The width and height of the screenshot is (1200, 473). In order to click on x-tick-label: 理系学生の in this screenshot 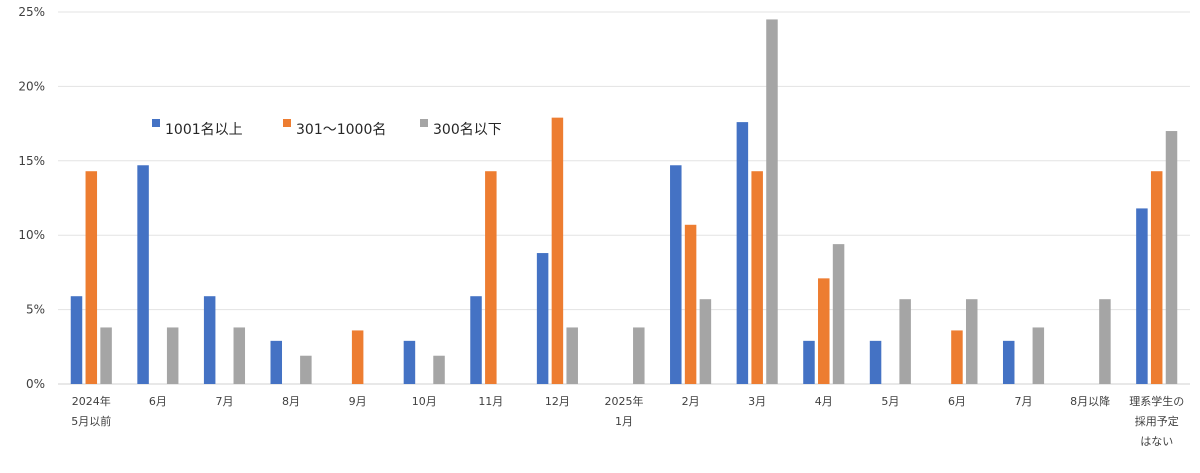, I will do `click(1156, 401)`.